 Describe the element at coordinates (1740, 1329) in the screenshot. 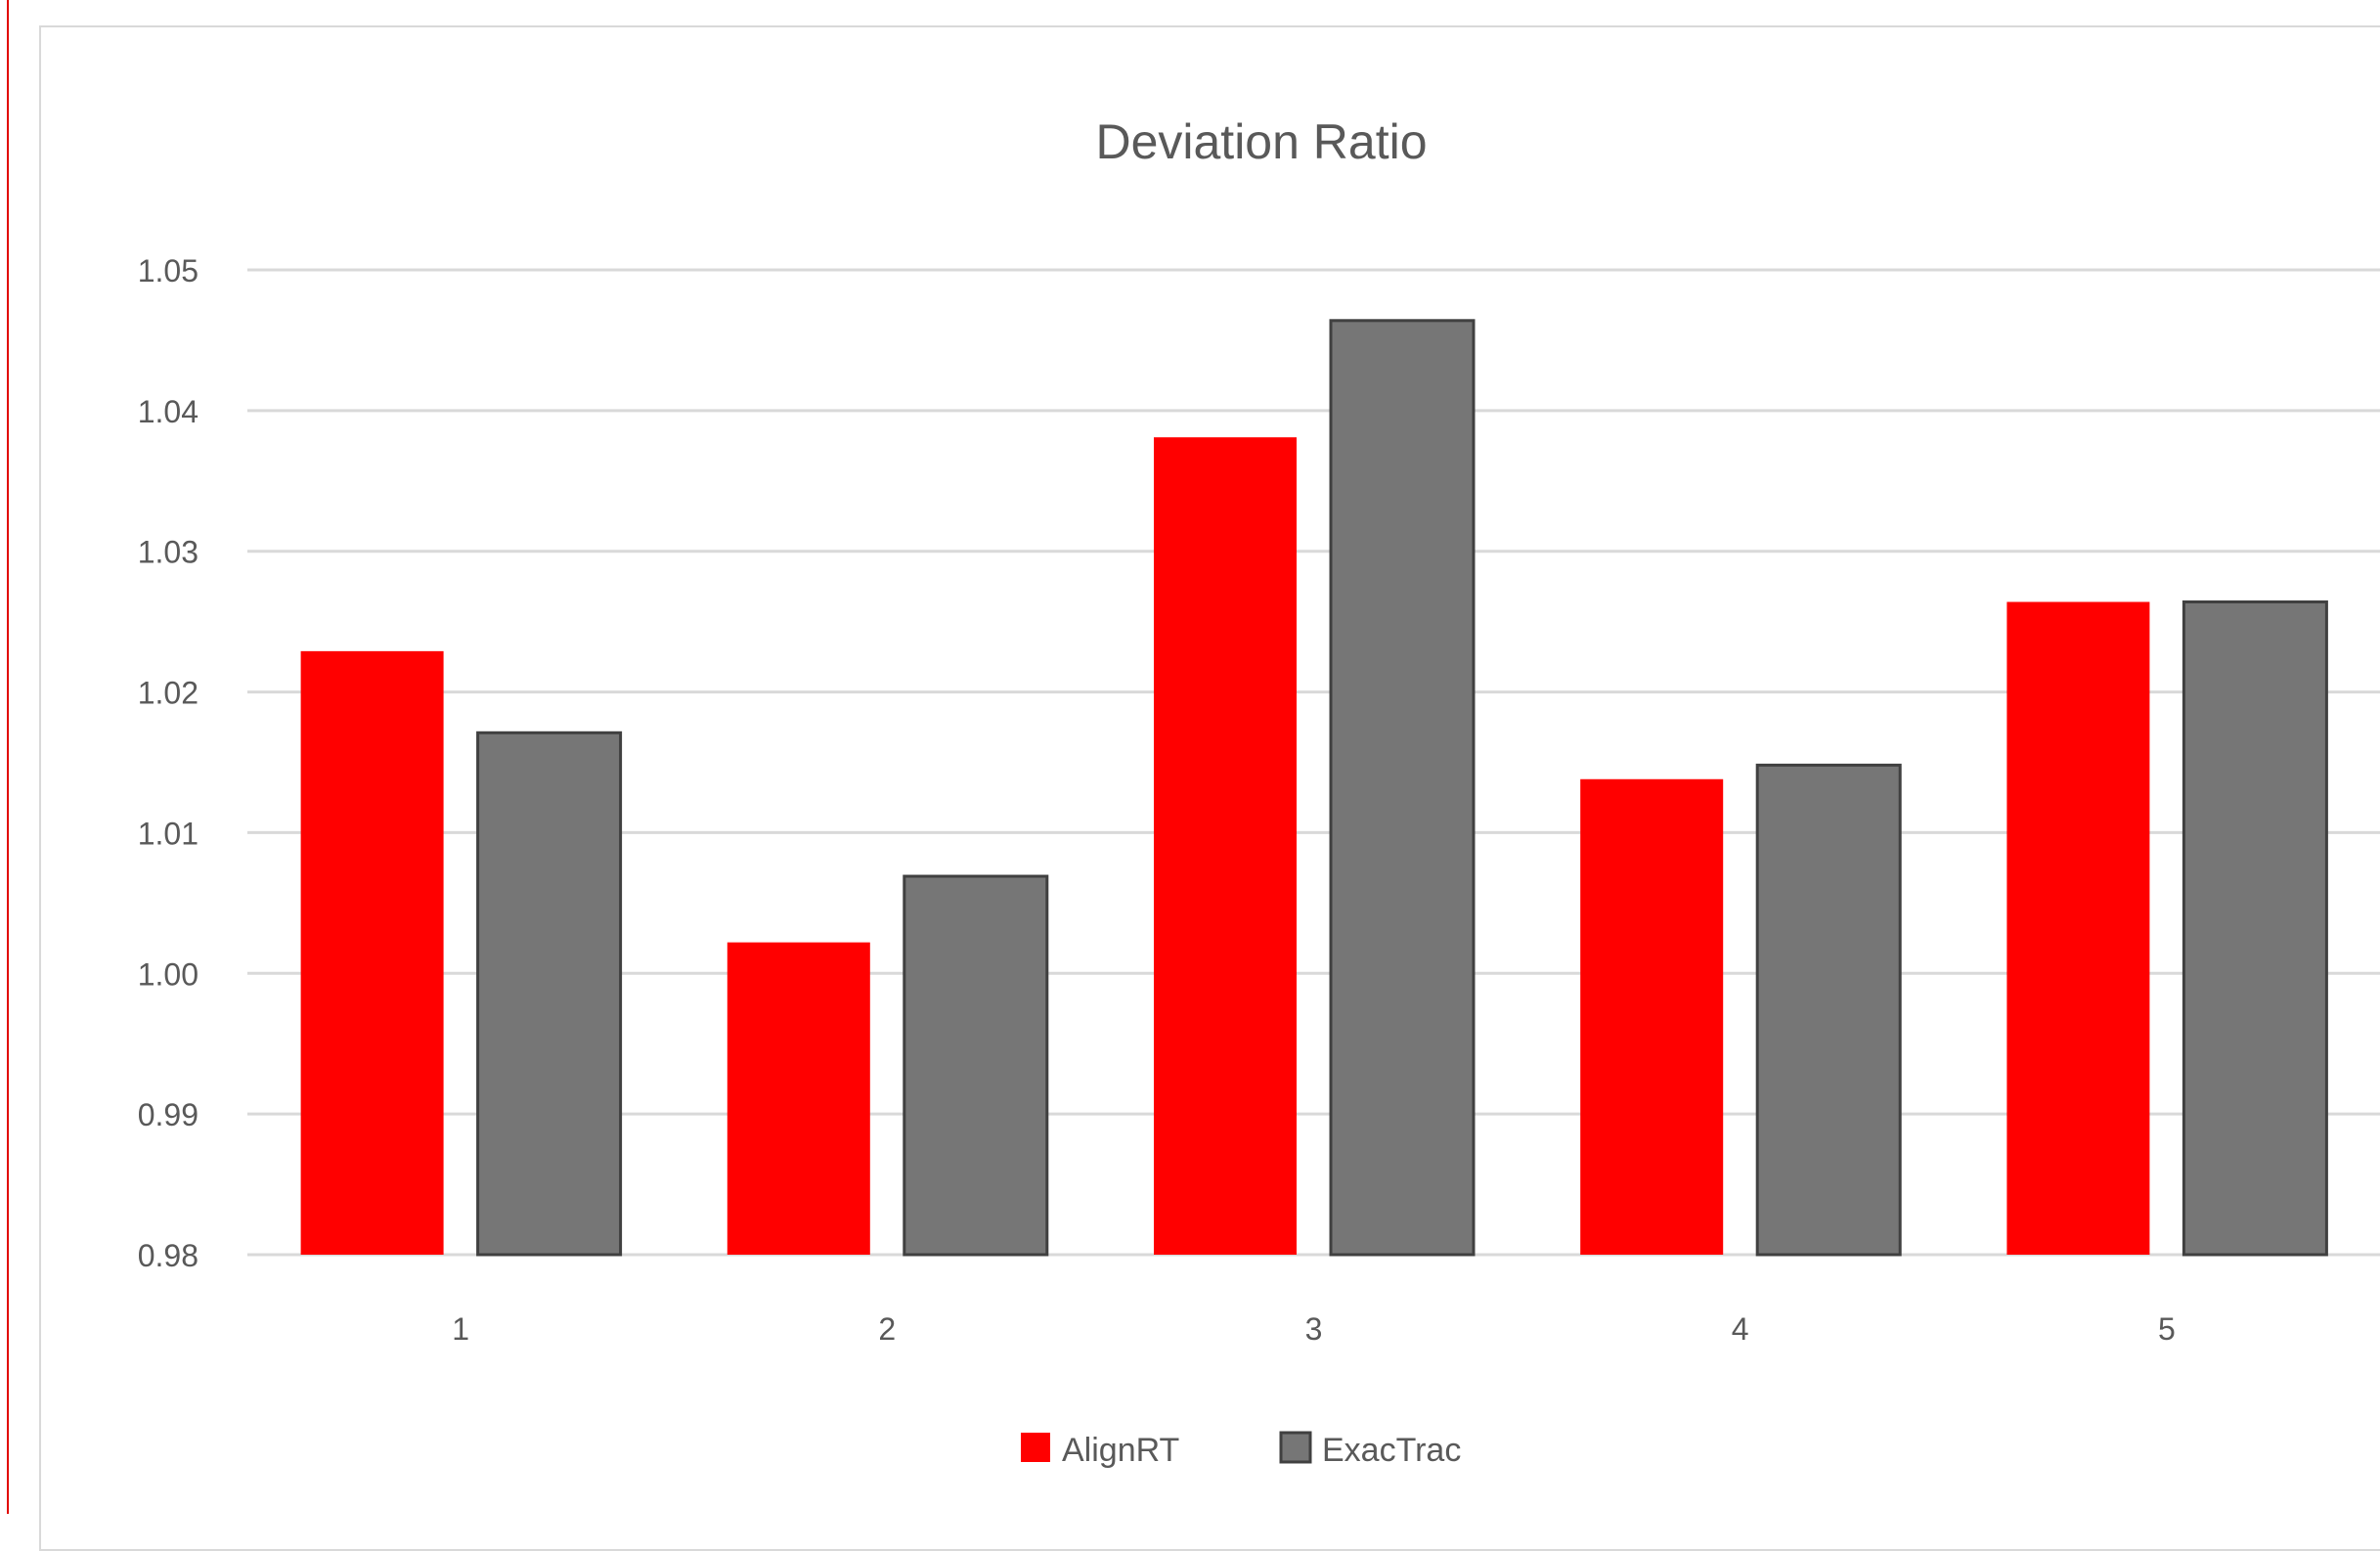

I see `x-tick-label: 4` at that location.